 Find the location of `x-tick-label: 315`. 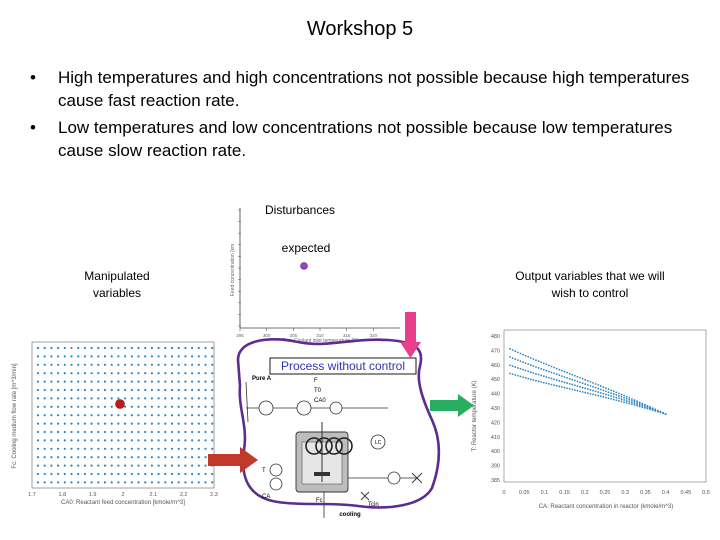

x-tick-label: 315 is located at coordinates (347, 335).